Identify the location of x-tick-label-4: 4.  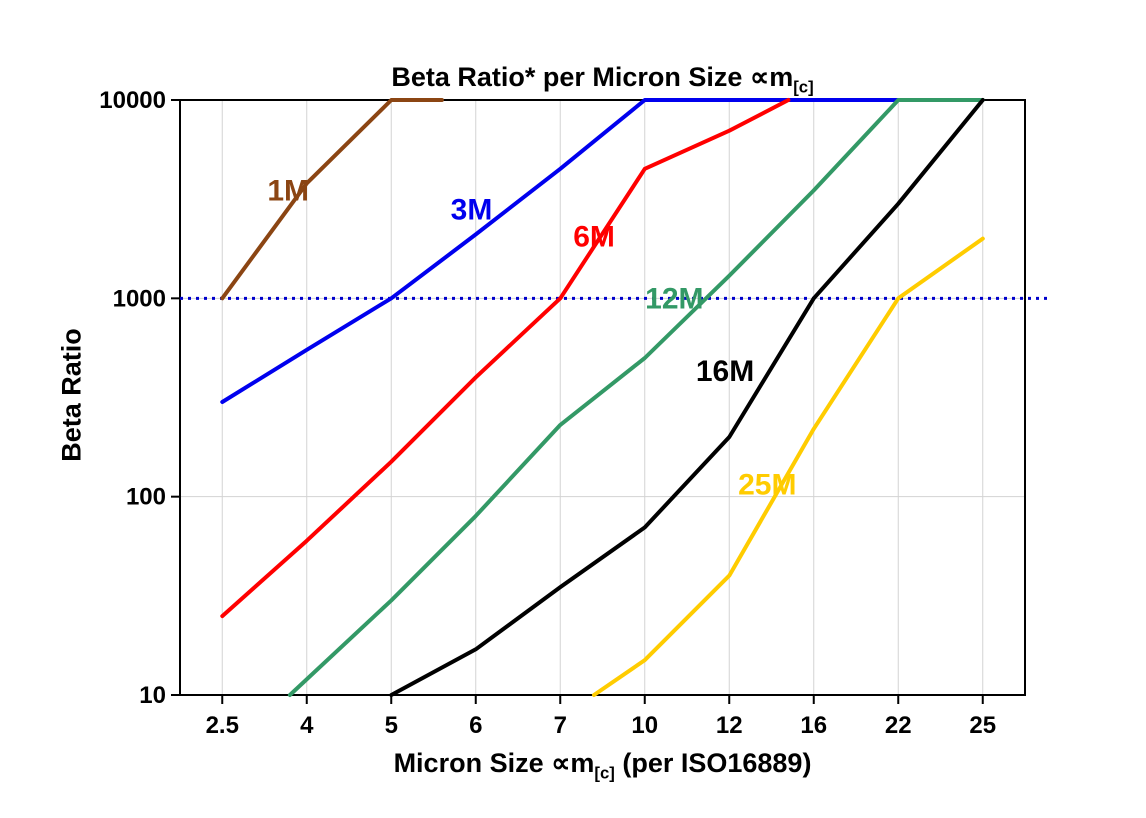
(307, 725).